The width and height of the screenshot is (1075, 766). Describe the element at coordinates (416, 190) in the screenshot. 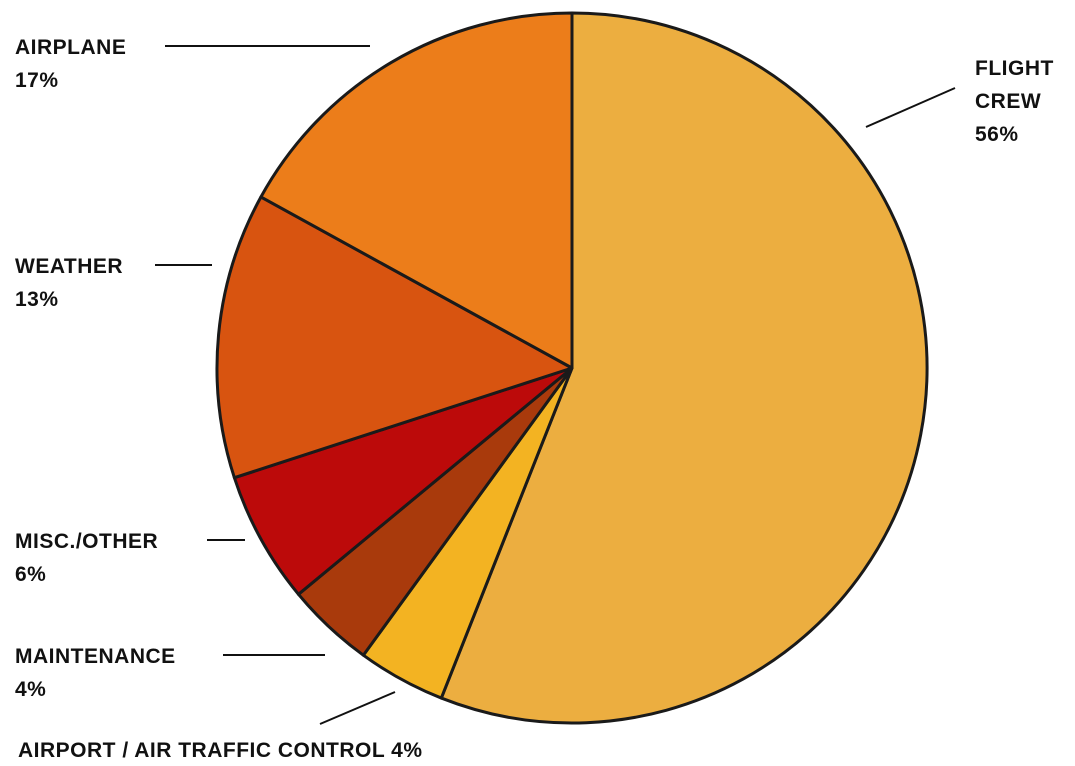

I see `pie-slice-airplane` at that location.